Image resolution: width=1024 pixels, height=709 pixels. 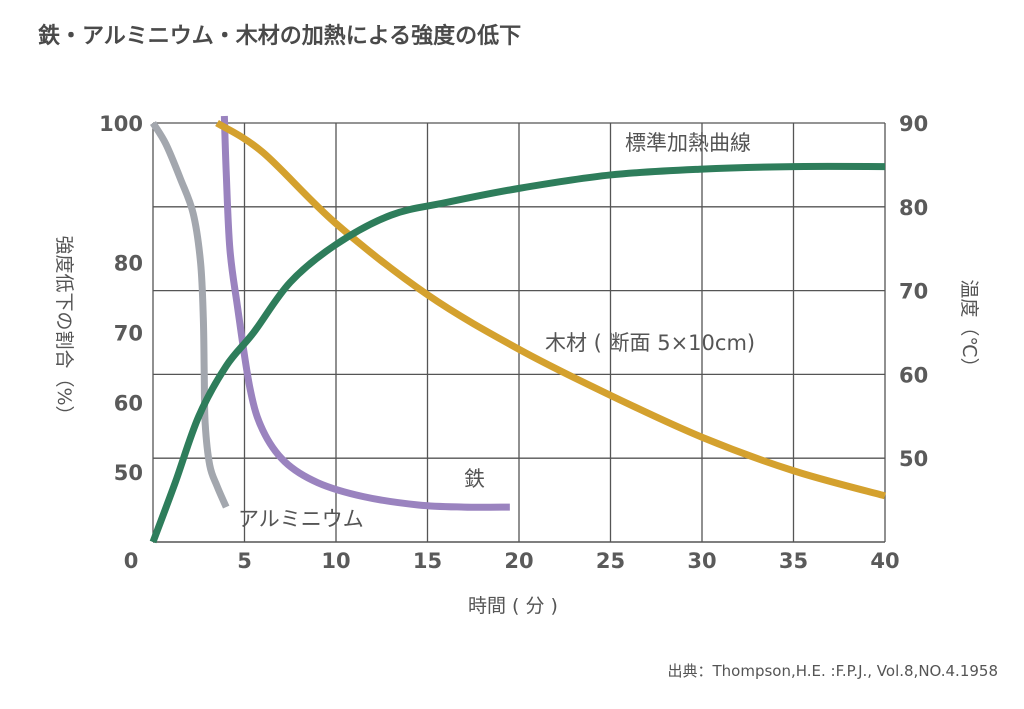 I want to click on y-ticks-right: 90 80 70 60 50, so click(x=913, y=291).